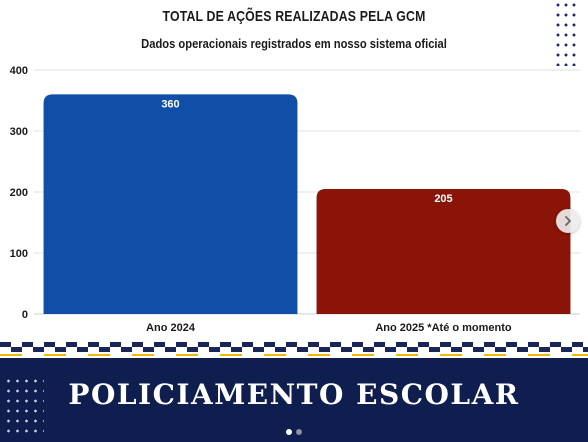 This screenshot has width=588, height=442. What do you see at coordinates (443, 199) in the screenshot?
I see `data-label: 205` at bounding box center [443, 199].